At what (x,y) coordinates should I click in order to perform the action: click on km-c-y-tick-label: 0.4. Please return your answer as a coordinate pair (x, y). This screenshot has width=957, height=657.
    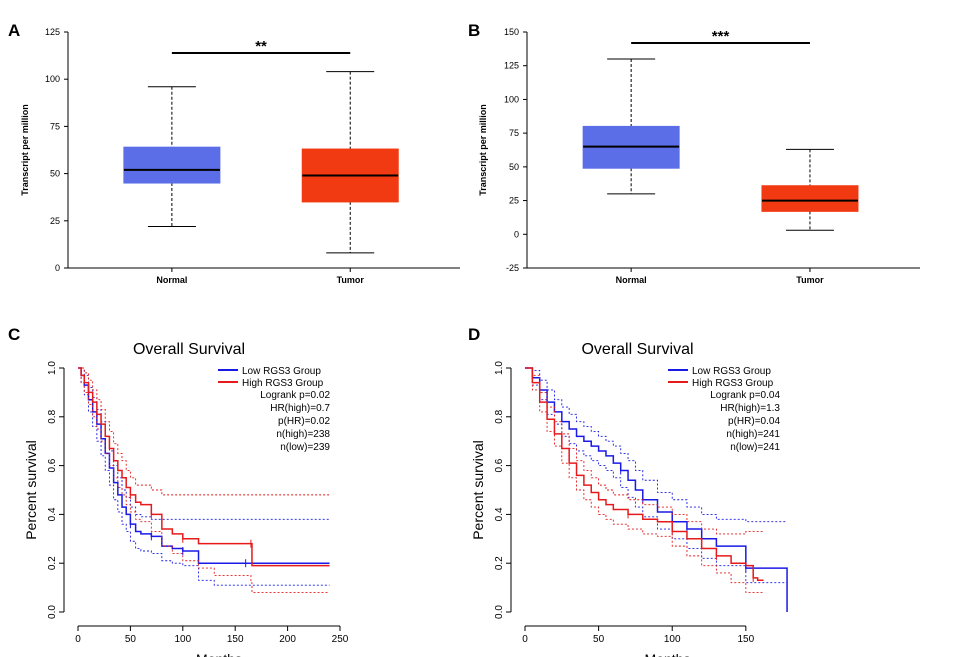
    Looking at the image, I should click on (52, 514).